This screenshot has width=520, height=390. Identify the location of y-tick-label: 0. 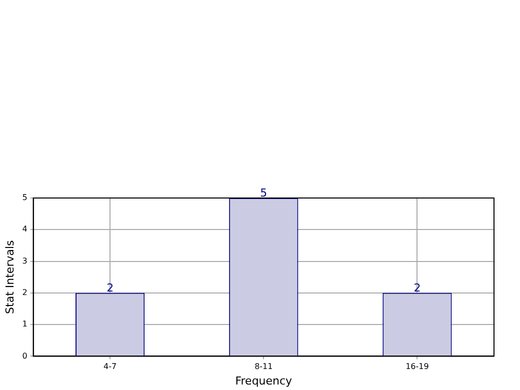
(25, 355).